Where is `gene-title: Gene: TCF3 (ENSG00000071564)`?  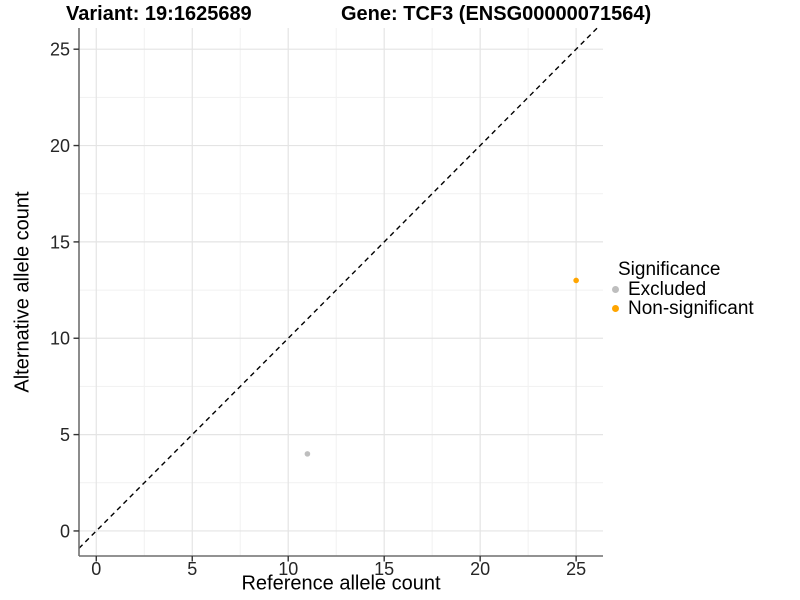
gene-title: Gene: TCF3 (ENSG00000071564) is located at coordinates (496, 14).